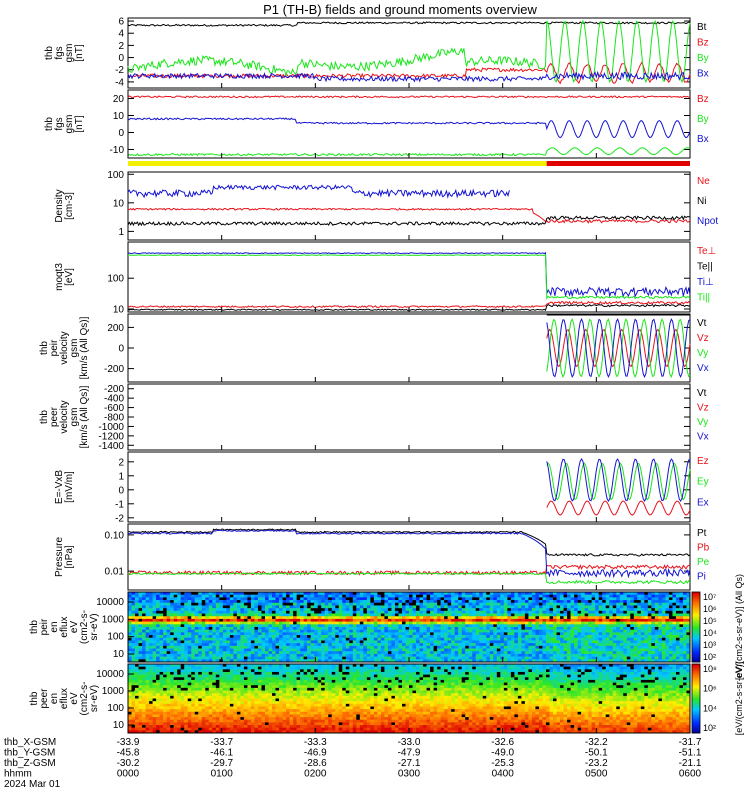 This screenshot has height=805, width=750. Describe the element at coordinates (701, 201) in the screenshot. I see `legend-label: Ni` at that location.